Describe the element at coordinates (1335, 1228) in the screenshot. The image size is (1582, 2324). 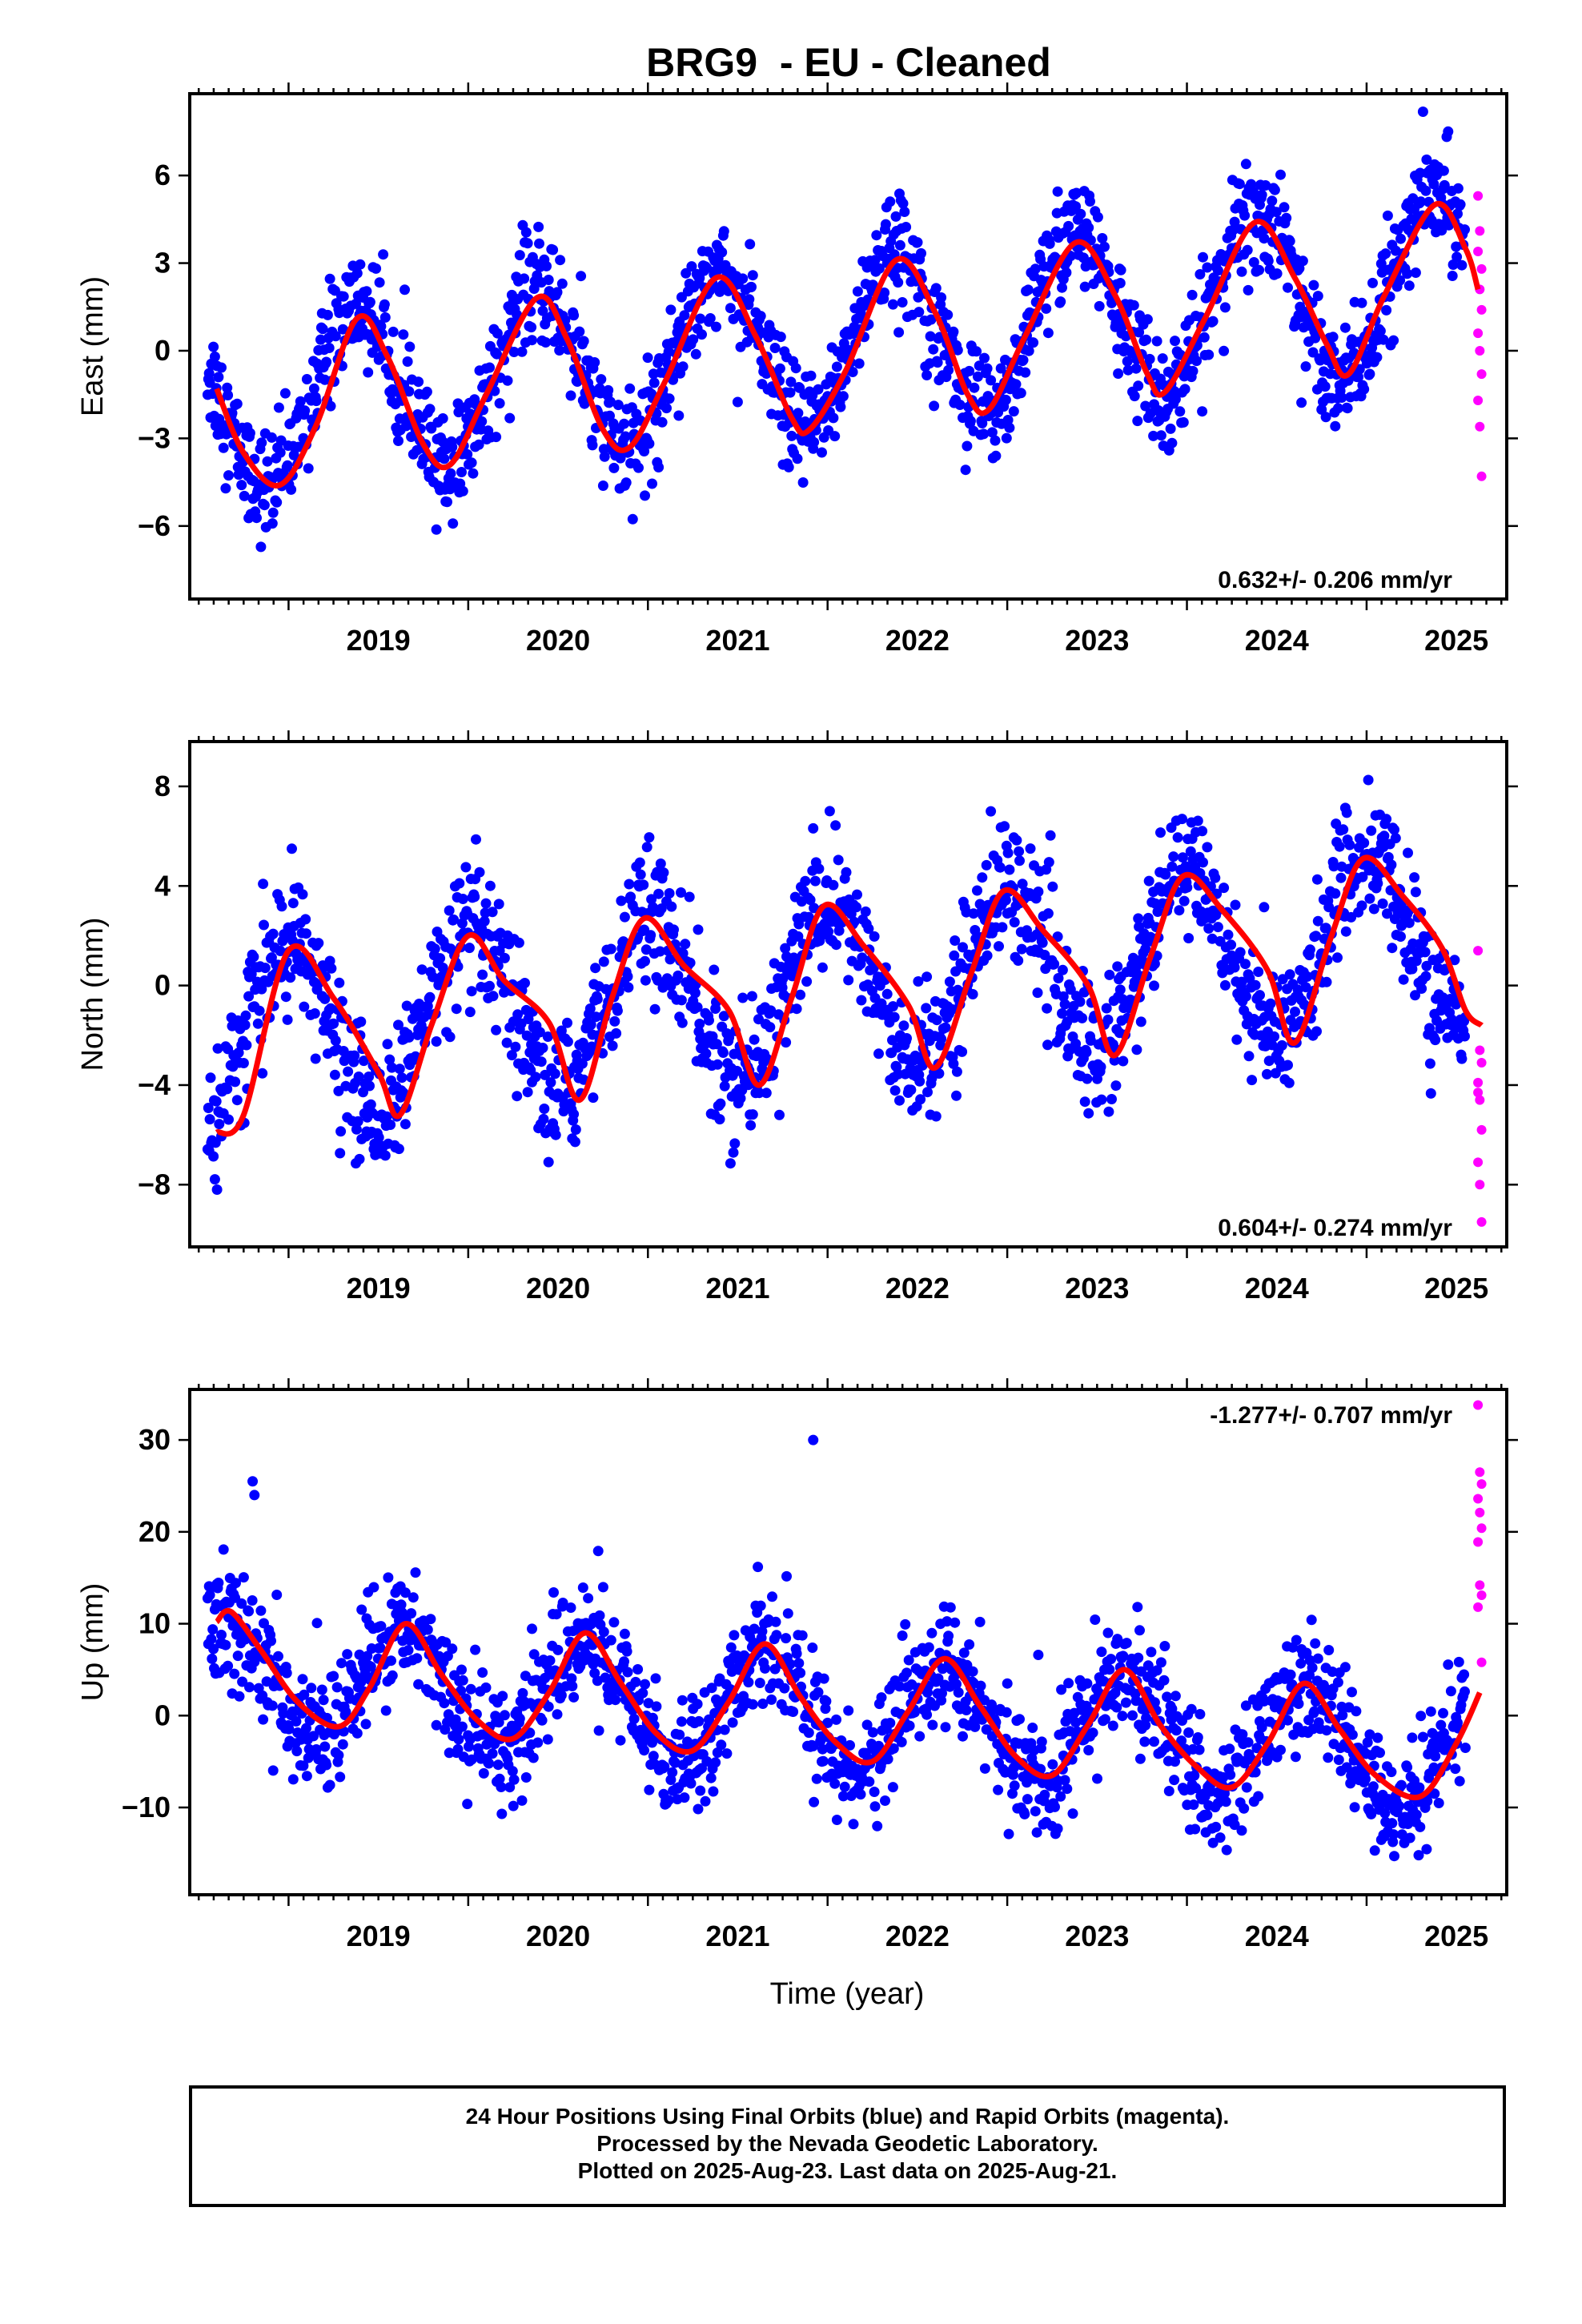
I see `north-rate-label: 0.604+/- 0.274 mm/yr` at that location.